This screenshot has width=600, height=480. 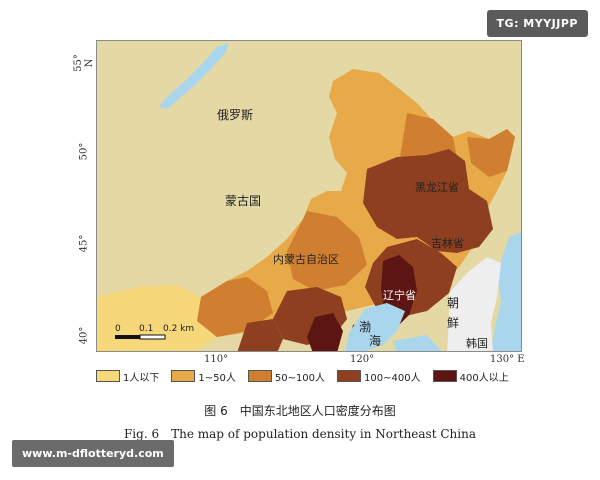 I want to click on label-korea-1: 朝, so click(x=453, y=303).